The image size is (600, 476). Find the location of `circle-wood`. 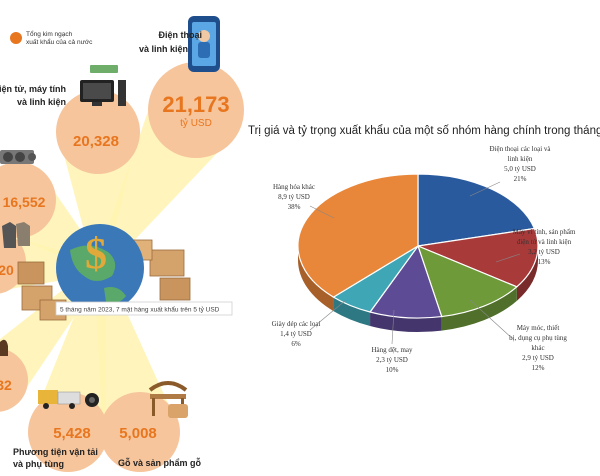

circle-wood is located at coordinates (140, 432).